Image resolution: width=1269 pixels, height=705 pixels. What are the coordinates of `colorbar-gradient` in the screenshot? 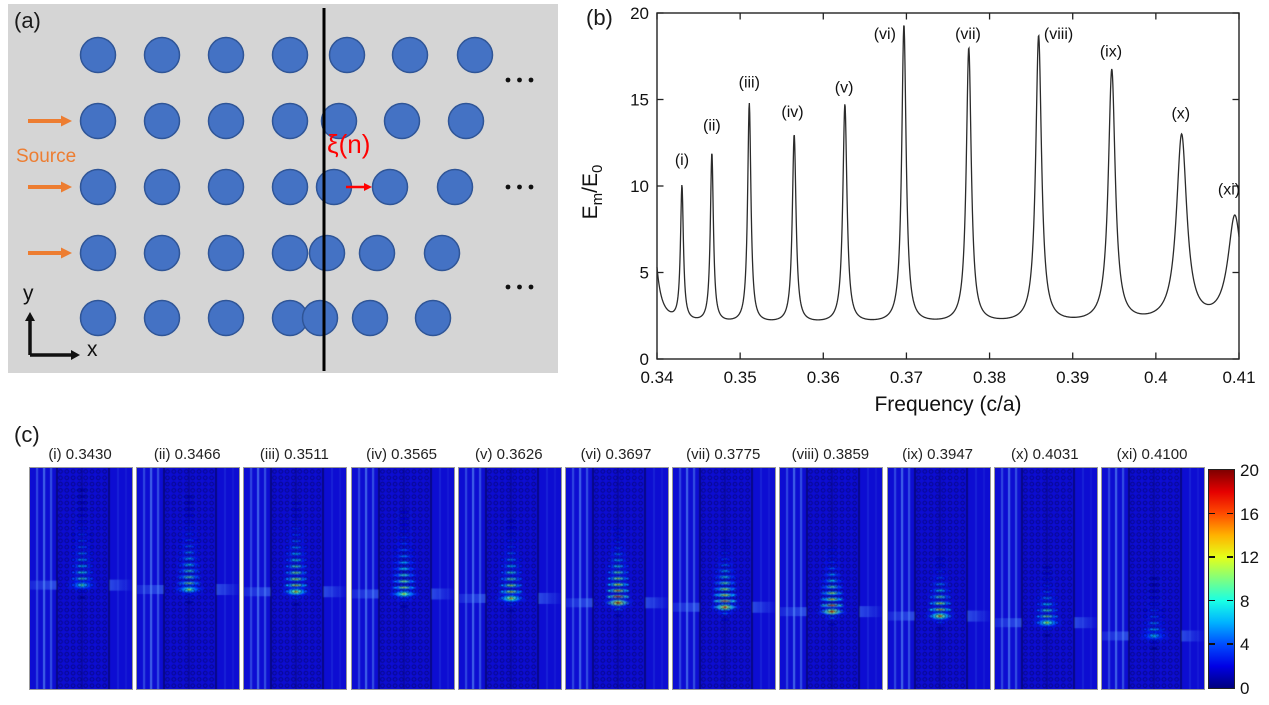 It's located at (1221, 579).